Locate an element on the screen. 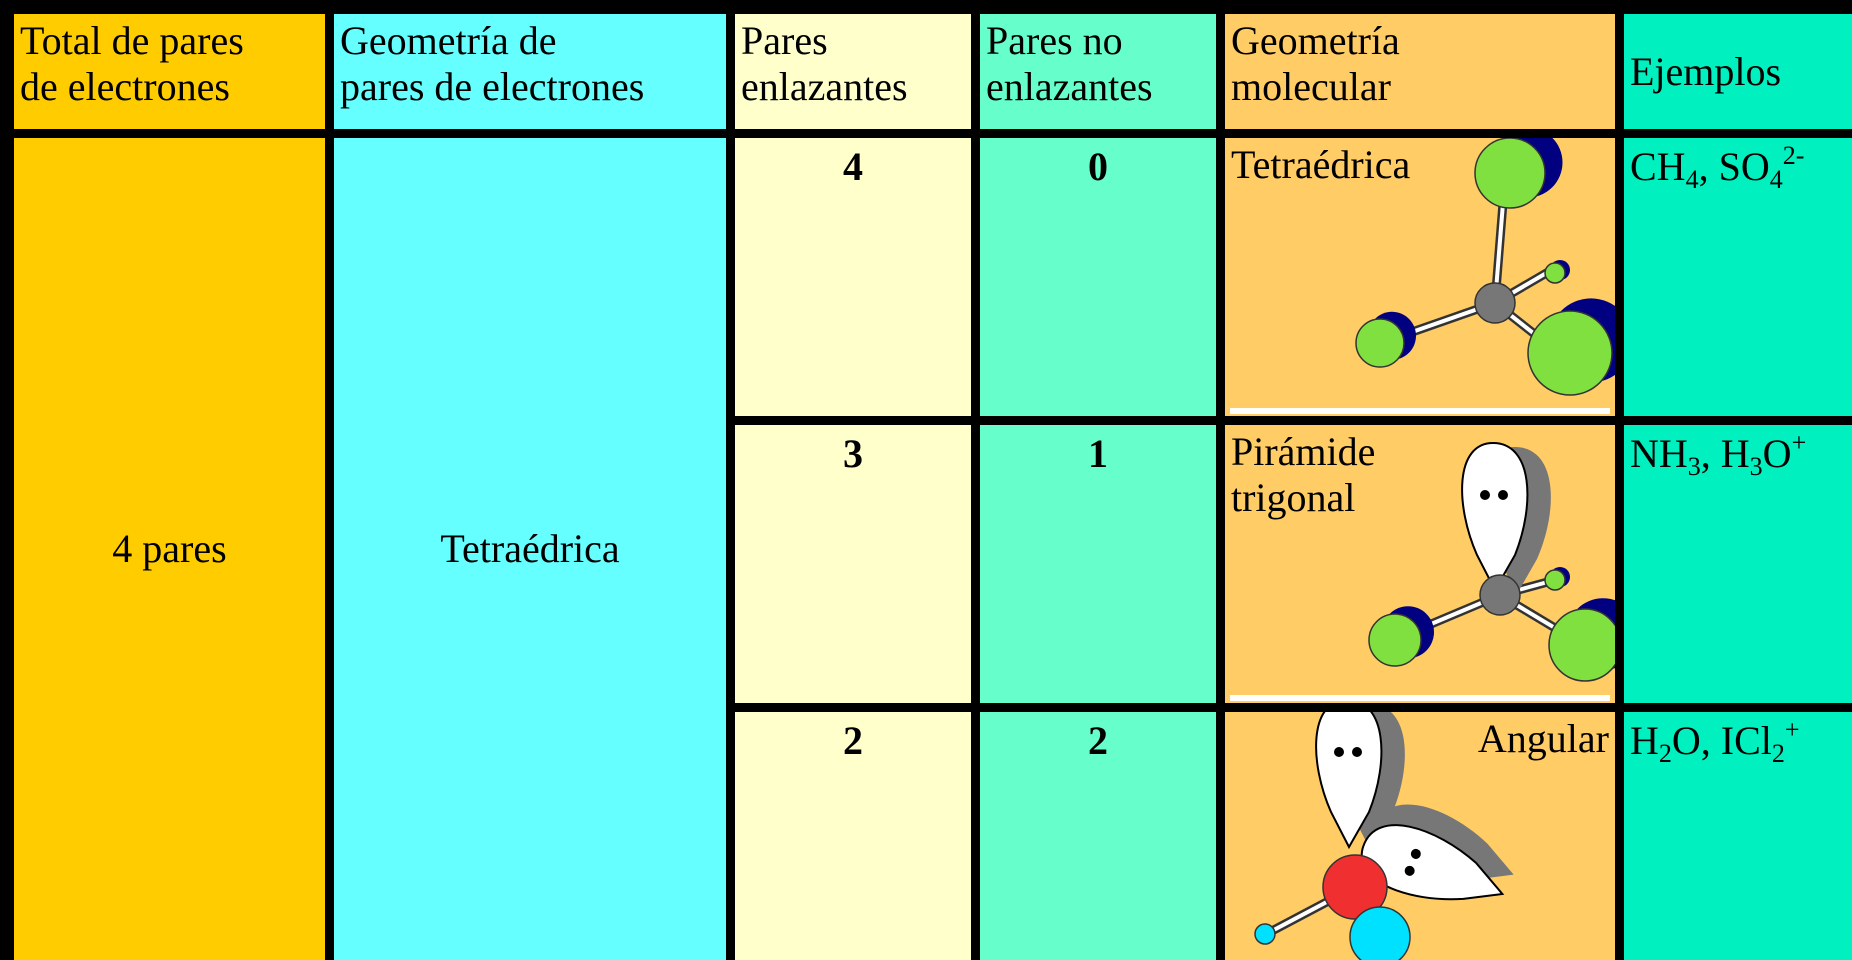 This screenshot has height=960, width=1852. header-text: de electrones is located at coordinates (125, 86).